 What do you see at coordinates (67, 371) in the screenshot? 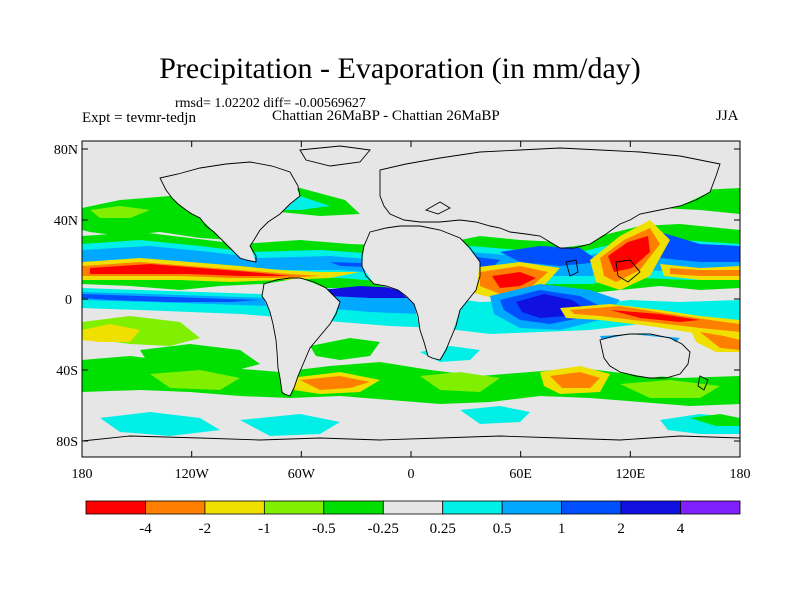
I see `lat-label-40s: 40S` at bounding box center [67, 371].